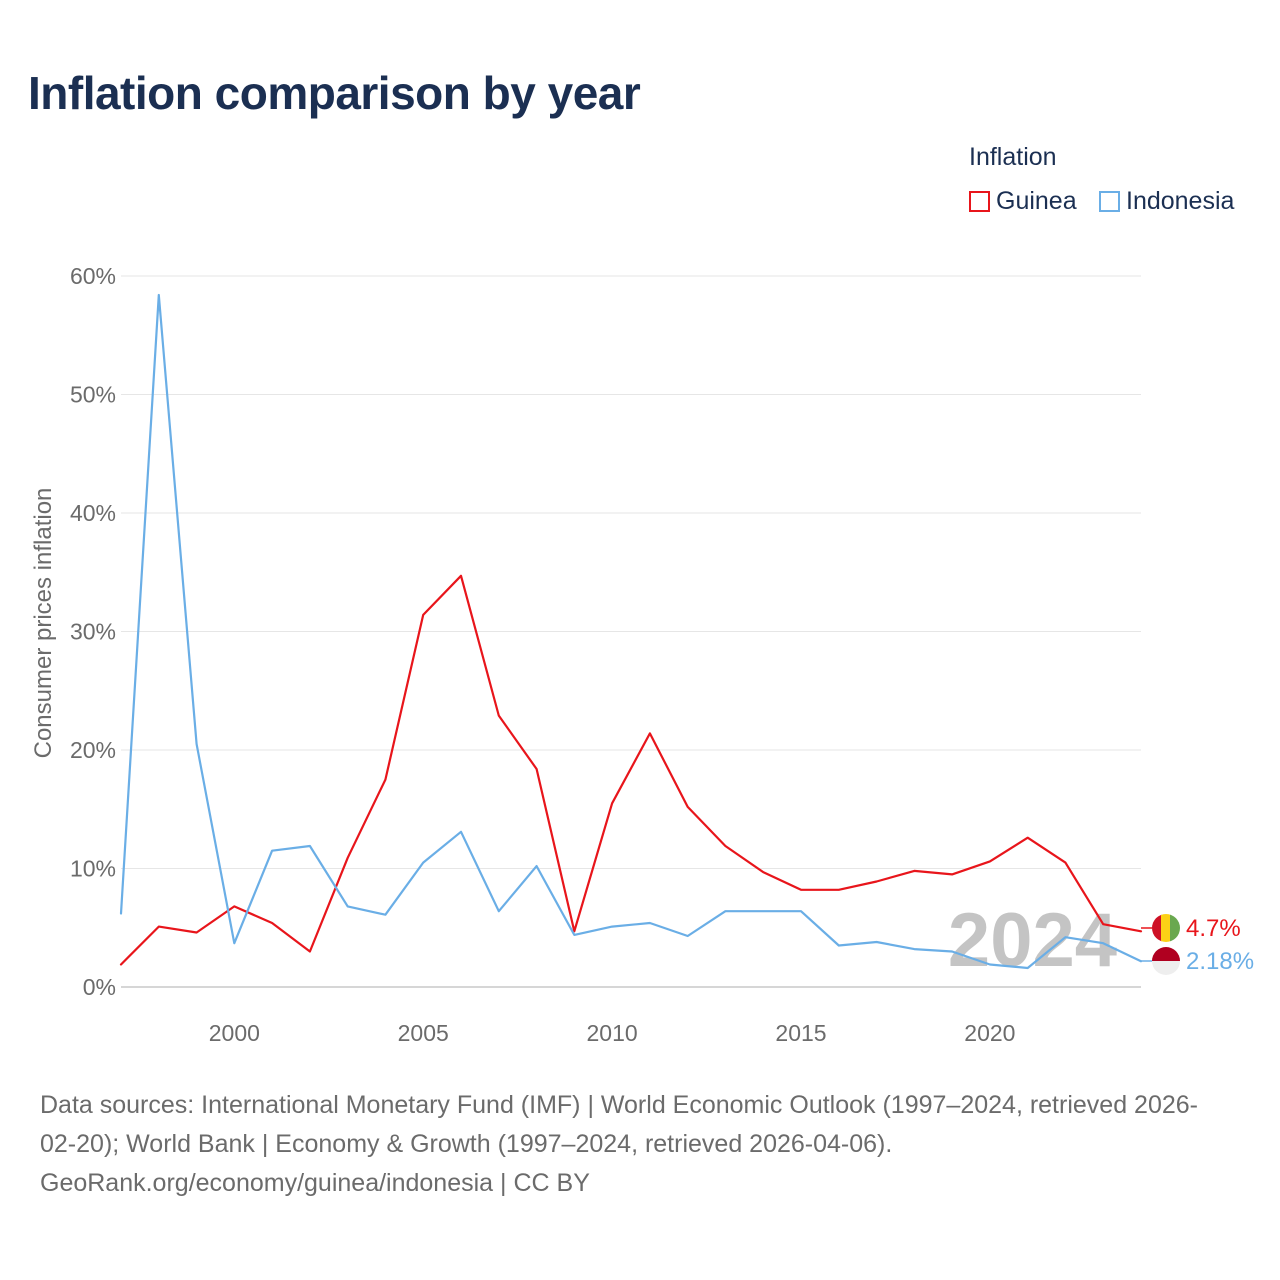 This screenshot has width=1280, height=1280. What do you see at coordinates (93, 869) in the screenshot?
I see `y-tick-label: 10%` at bounding box center [93, 869].